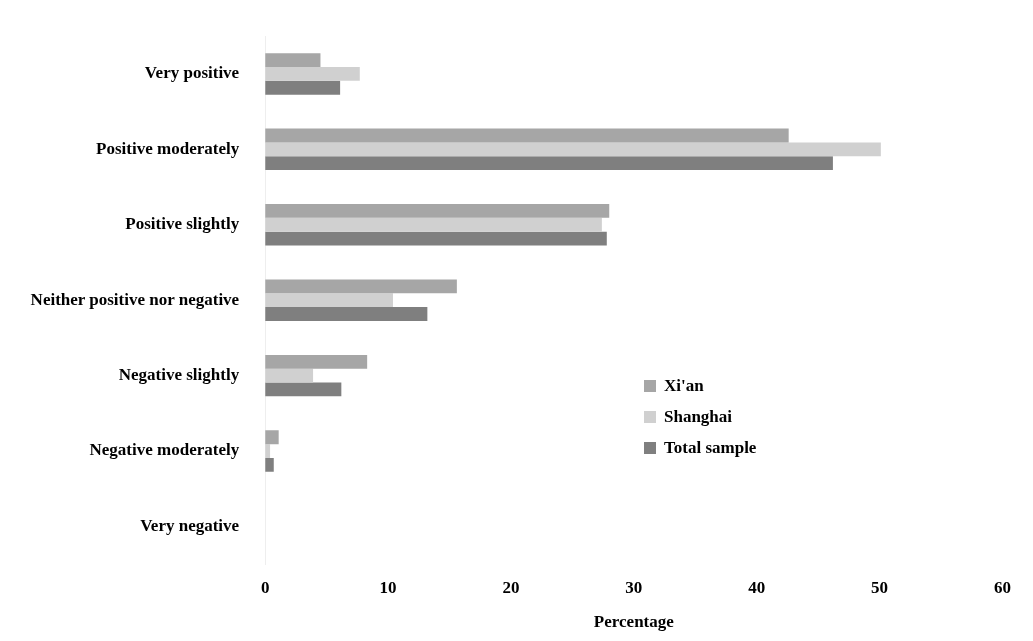 This screenshot has height=641, width=1033. What do you see at coordinates (265, 587) in the screenshot?
I see `x-tick-label: 0` at bounding box center [265, 587].